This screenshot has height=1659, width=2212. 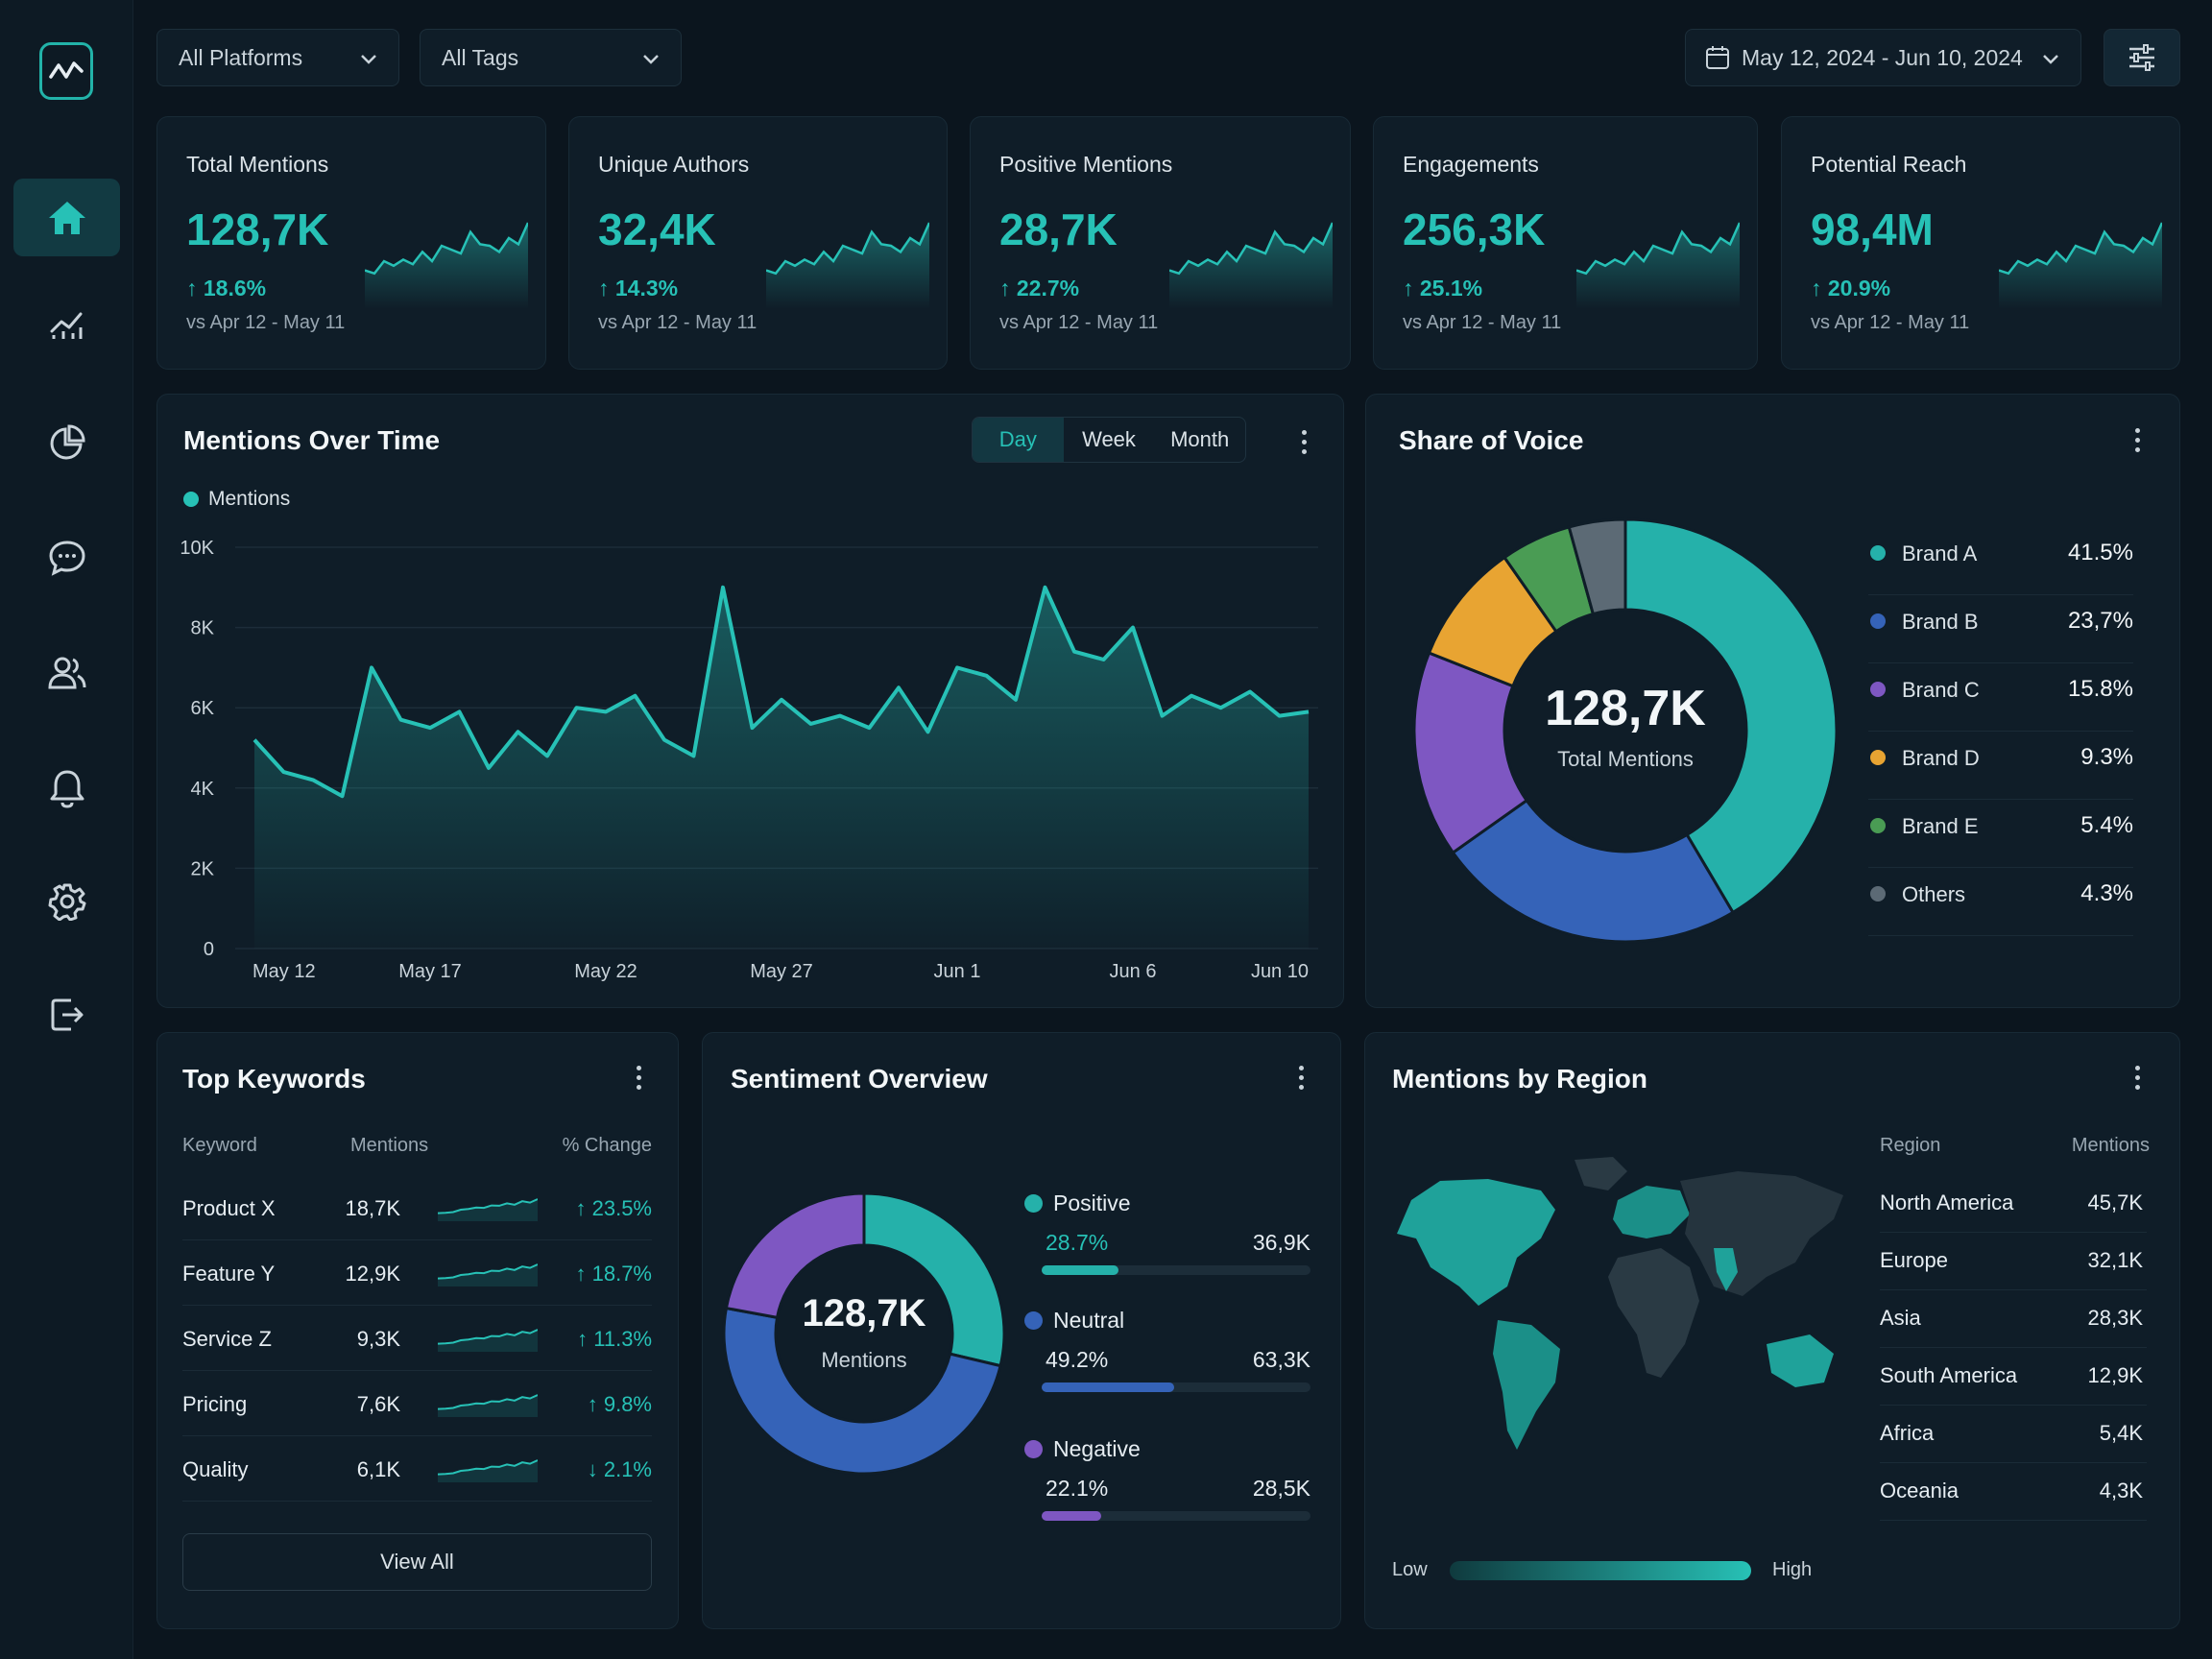 What do you see at coordinates (66, 788) in the screenshot?
I see `nav-alerts` at bounding box center [66, 788].